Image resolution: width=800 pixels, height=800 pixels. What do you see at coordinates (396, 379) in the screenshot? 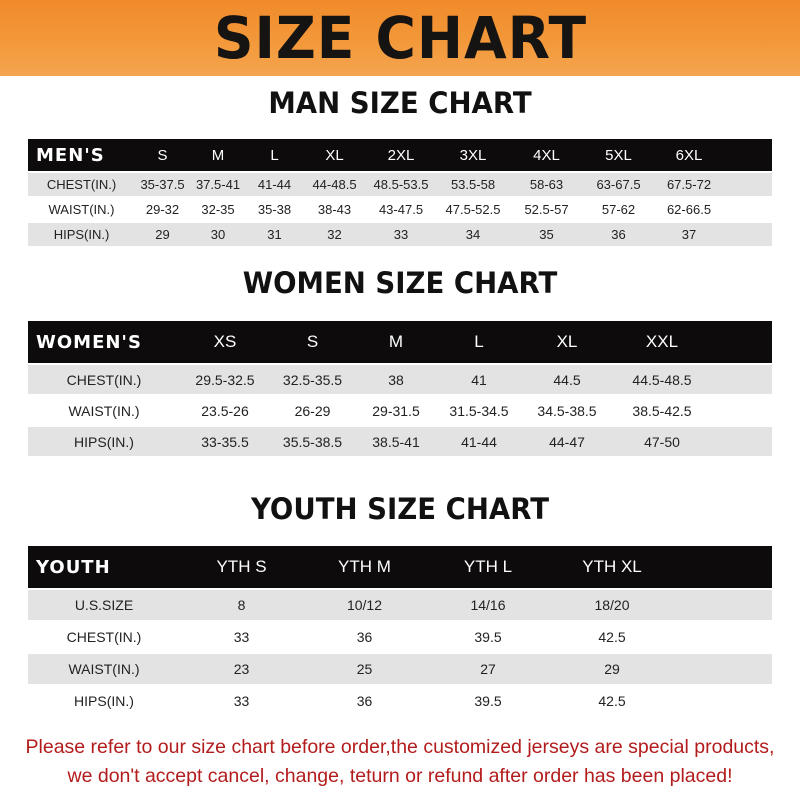
I see `cell: 38` at bounding box center [396, 379].